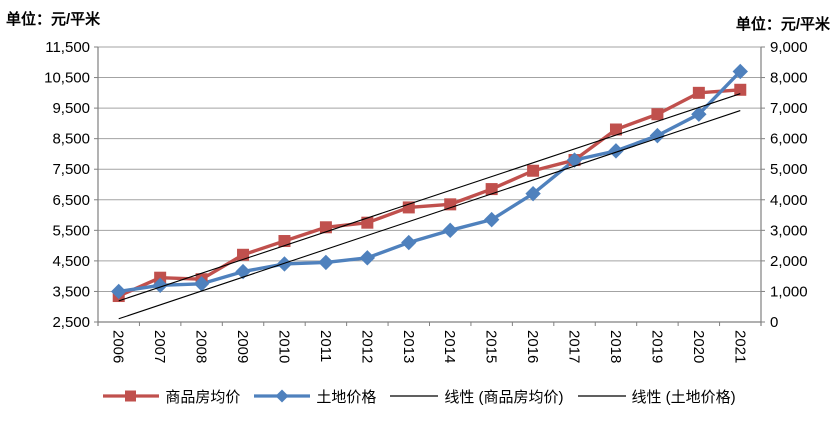 The height and width of the screenshot is (422, 838). What do you see at coordinates (67, 47) in the screenshot?
I see `svg-text: 11,500` at bounding box center [67, 47].